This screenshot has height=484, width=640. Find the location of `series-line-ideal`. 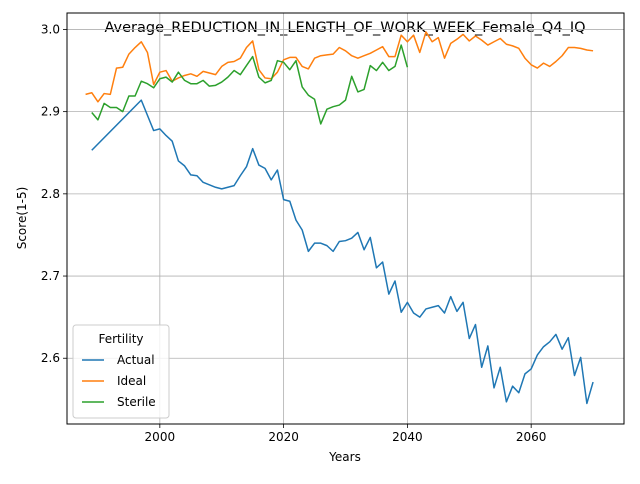

series-line-ideal is located at coordinates (339, 67).